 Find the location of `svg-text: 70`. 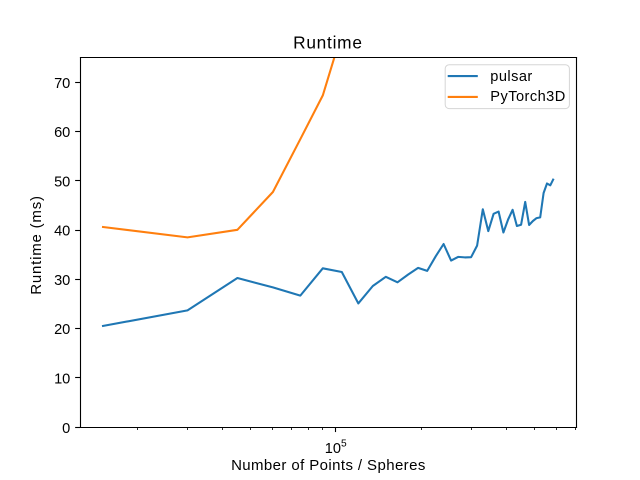

svg-text: 70 is located at coordinates (62, 84).